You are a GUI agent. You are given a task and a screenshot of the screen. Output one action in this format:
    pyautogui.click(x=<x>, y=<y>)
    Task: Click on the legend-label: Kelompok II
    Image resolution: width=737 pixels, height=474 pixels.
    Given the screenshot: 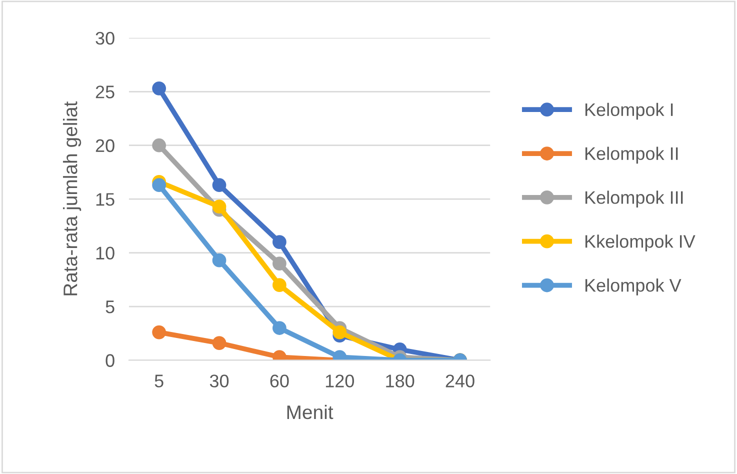 What is the action you would take?
    pyautogui.click(x=631, y=155)
    